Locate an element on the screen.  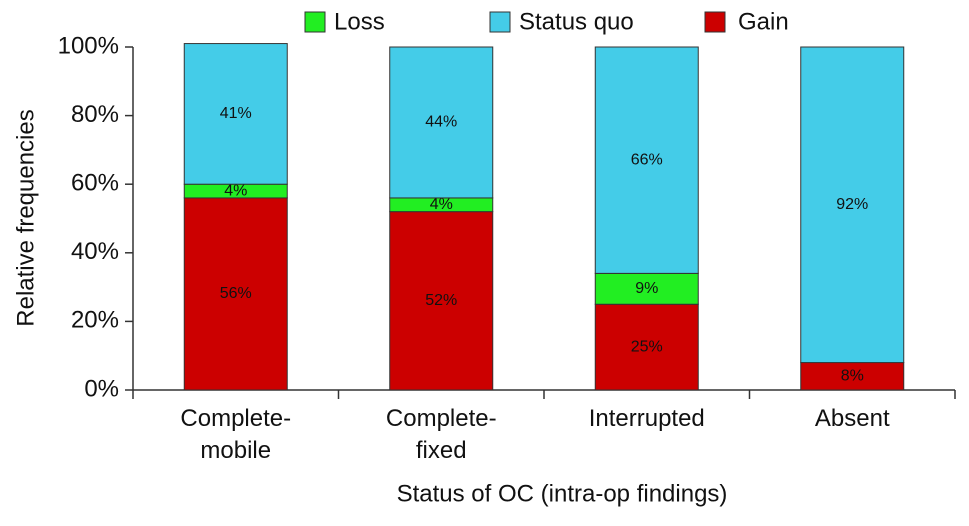
y-axis-label: Relative frequencies is located at coordinates (25, 217).